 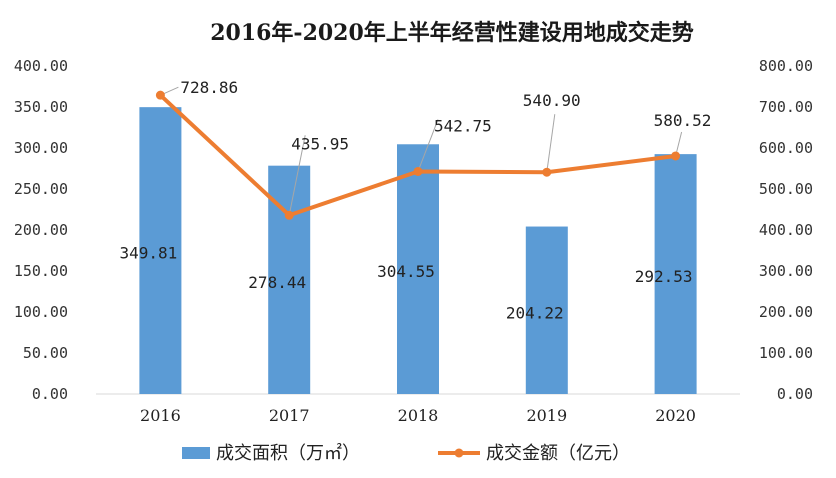 I want to click on right-tick-label: 500.00, so click(x=786, y=189).